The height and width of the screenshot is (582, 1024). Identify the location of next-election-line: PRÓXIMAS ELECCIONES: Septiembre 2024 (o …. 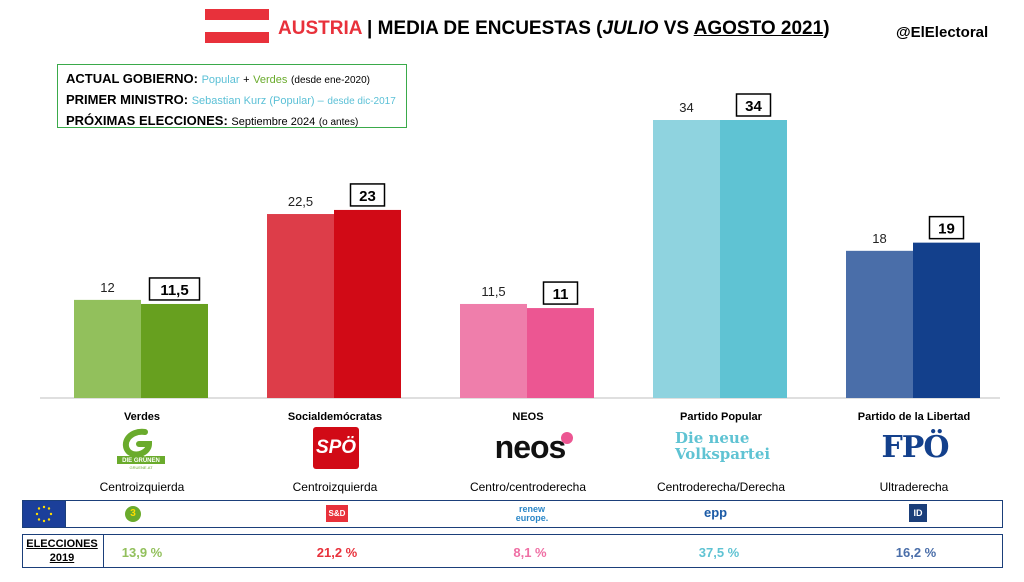
(232, 121).